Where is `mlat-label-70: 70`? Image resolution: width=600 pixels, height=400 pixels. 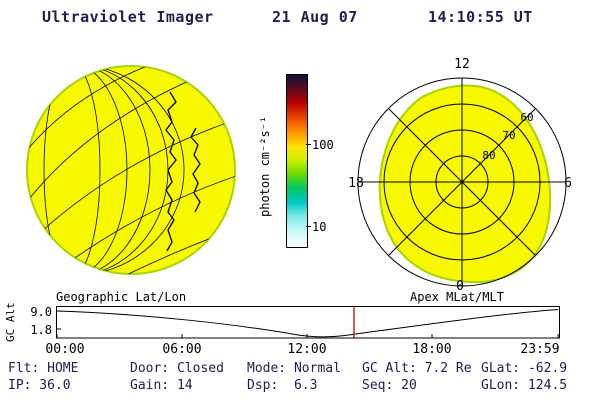
mlat-label-70: 70 is located at coordinates (508, 135).